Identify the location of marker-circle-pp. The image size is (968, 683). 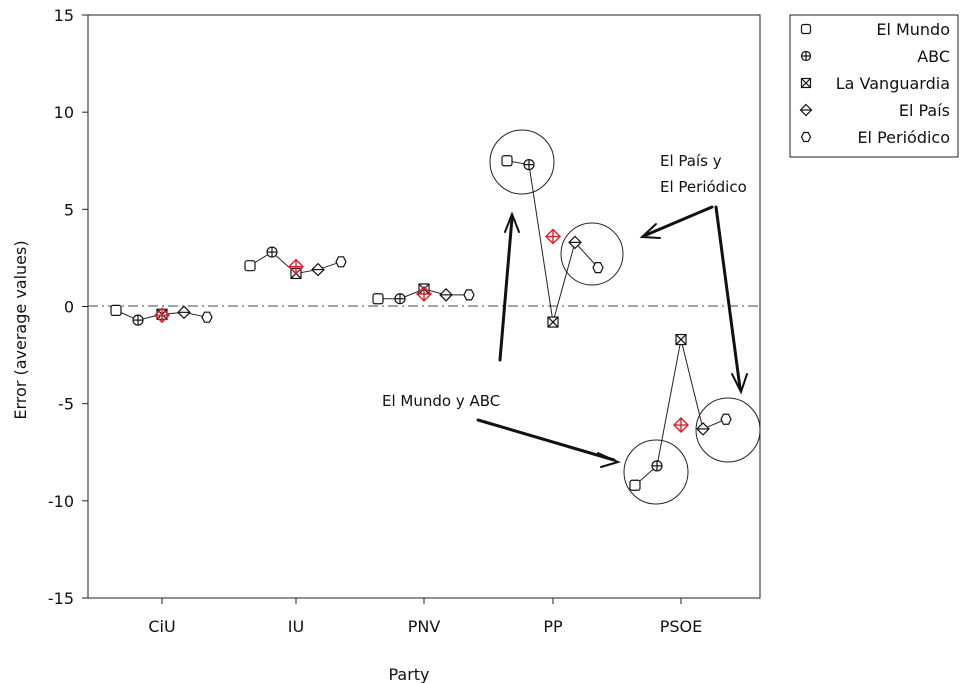
(598, 268).